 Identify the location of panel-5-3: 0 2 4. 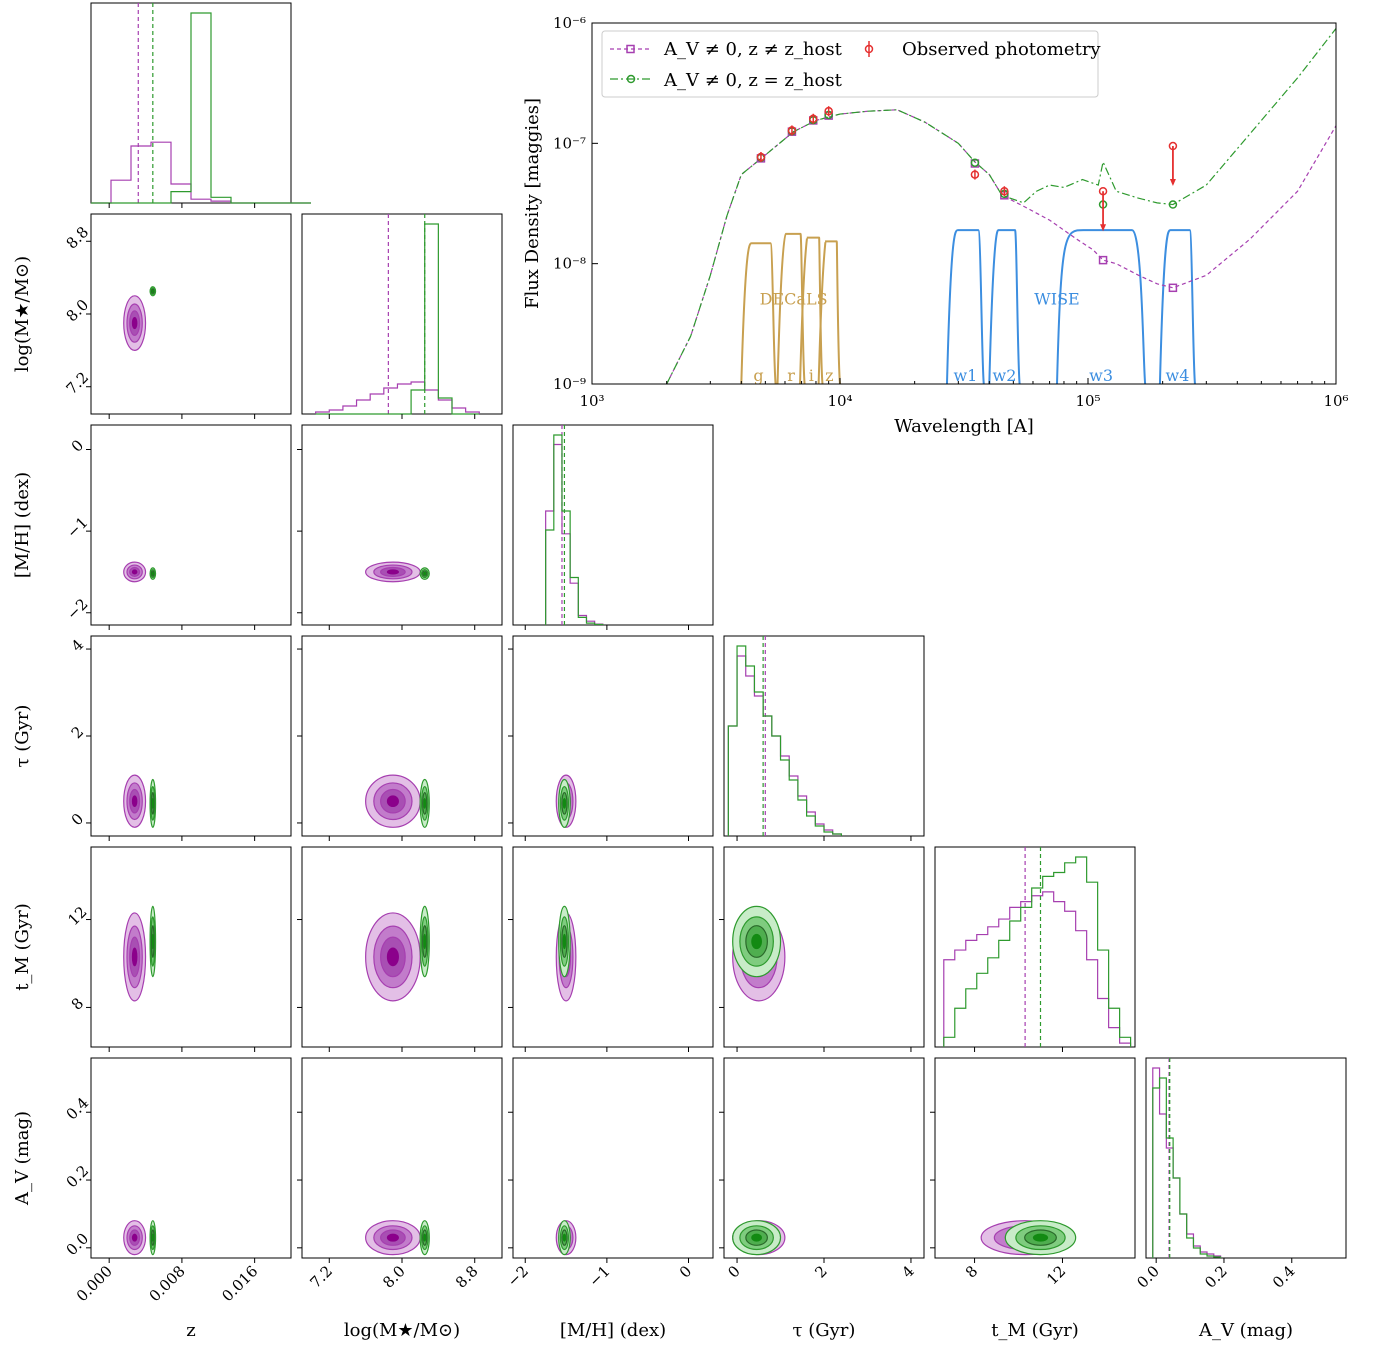
(822, 1169).